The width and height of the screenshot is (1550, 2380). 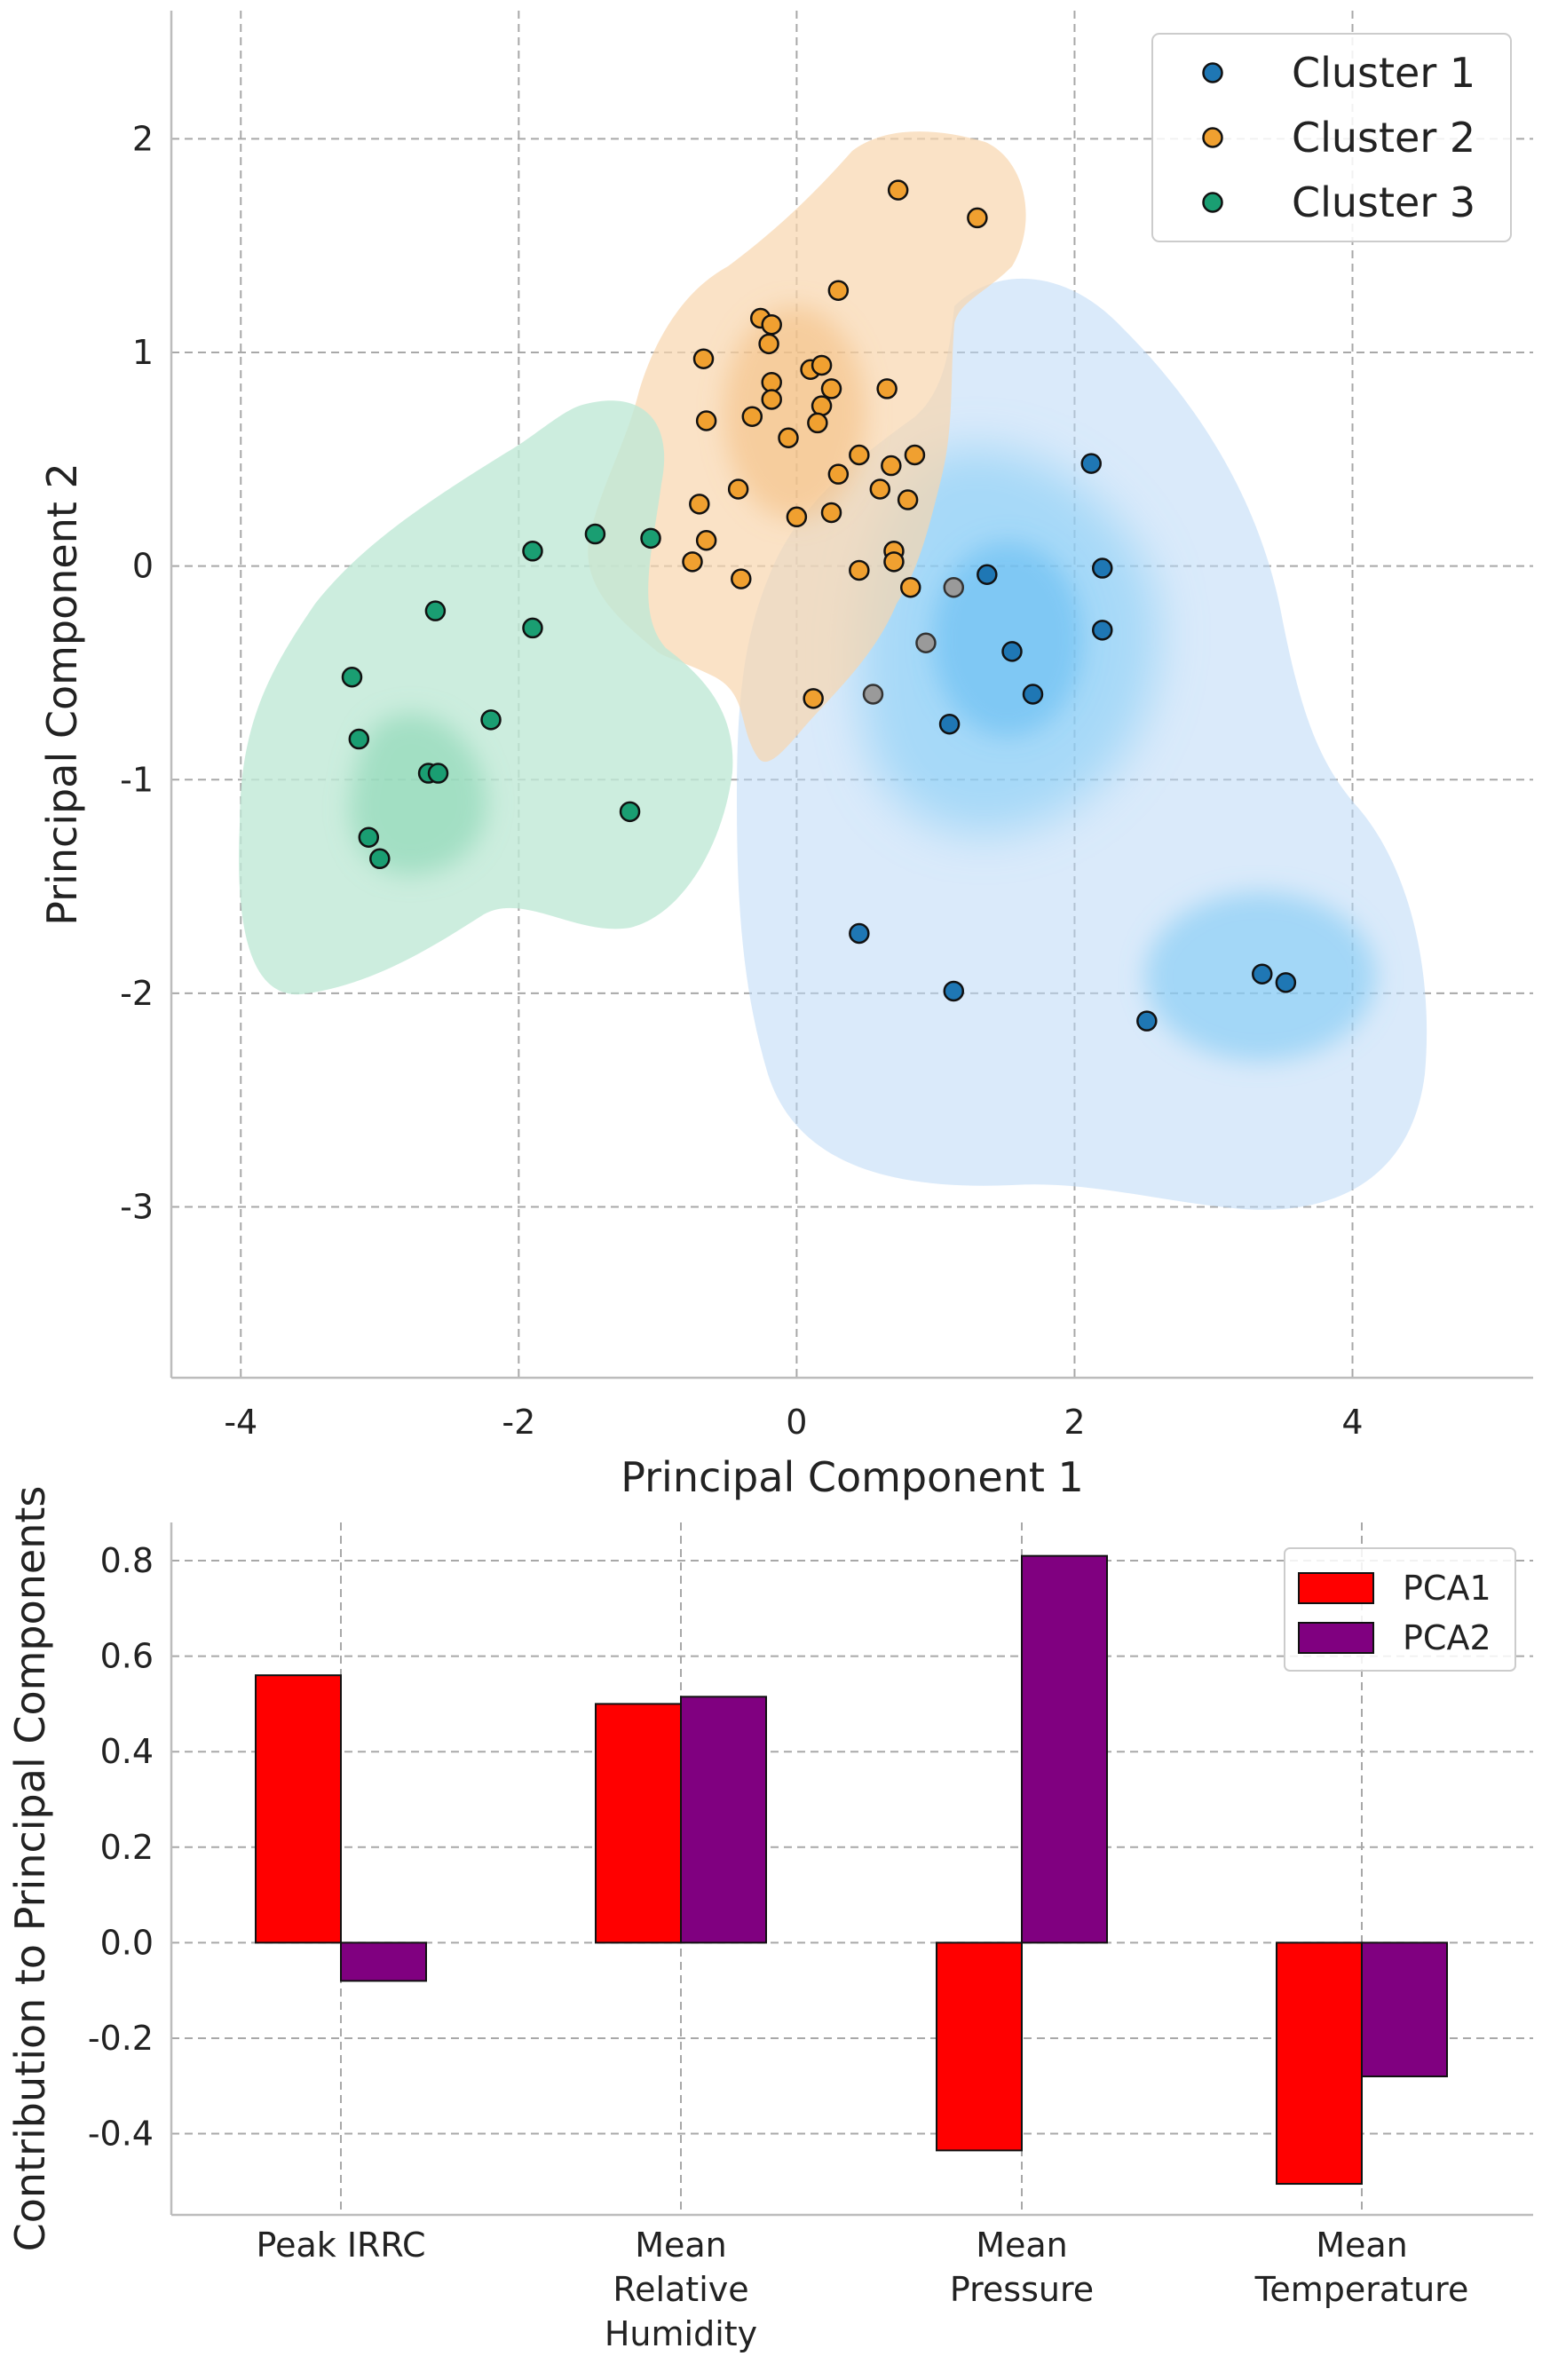 What do you see at coordinates (852, 1477) in the screenshot?
I see `scatter-x-axis-label: Principal Component 1` at bounding box center [852, 1477].